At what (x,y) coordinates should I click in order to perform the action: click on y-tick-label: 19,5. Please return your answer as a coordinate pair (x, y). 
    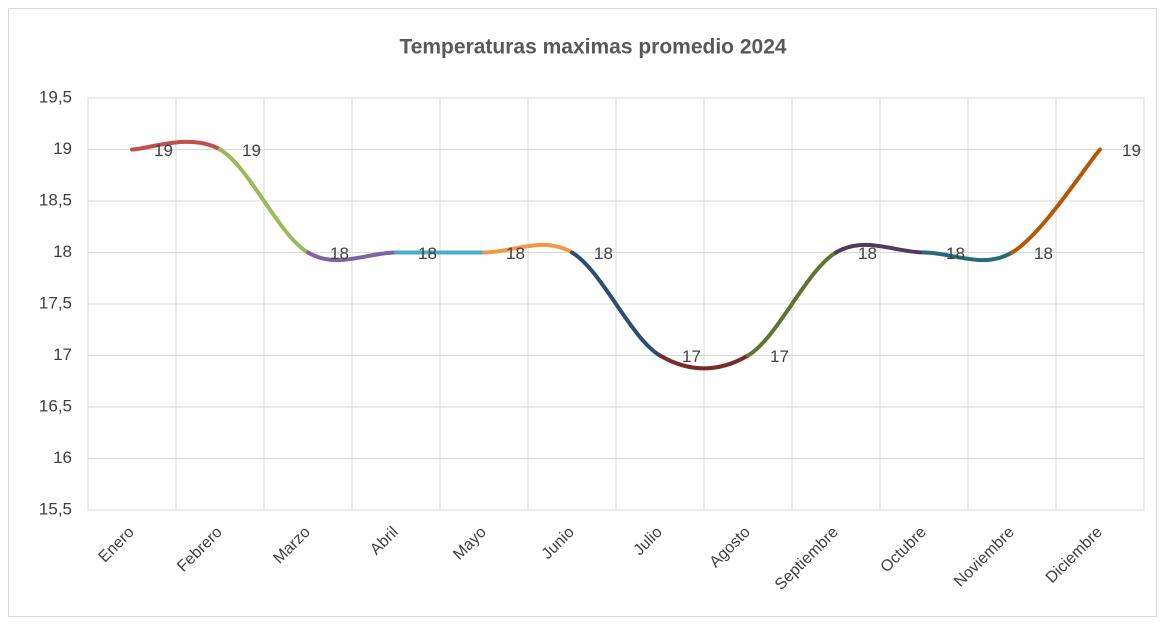
    Looking at the image, I should click on (55, 96).